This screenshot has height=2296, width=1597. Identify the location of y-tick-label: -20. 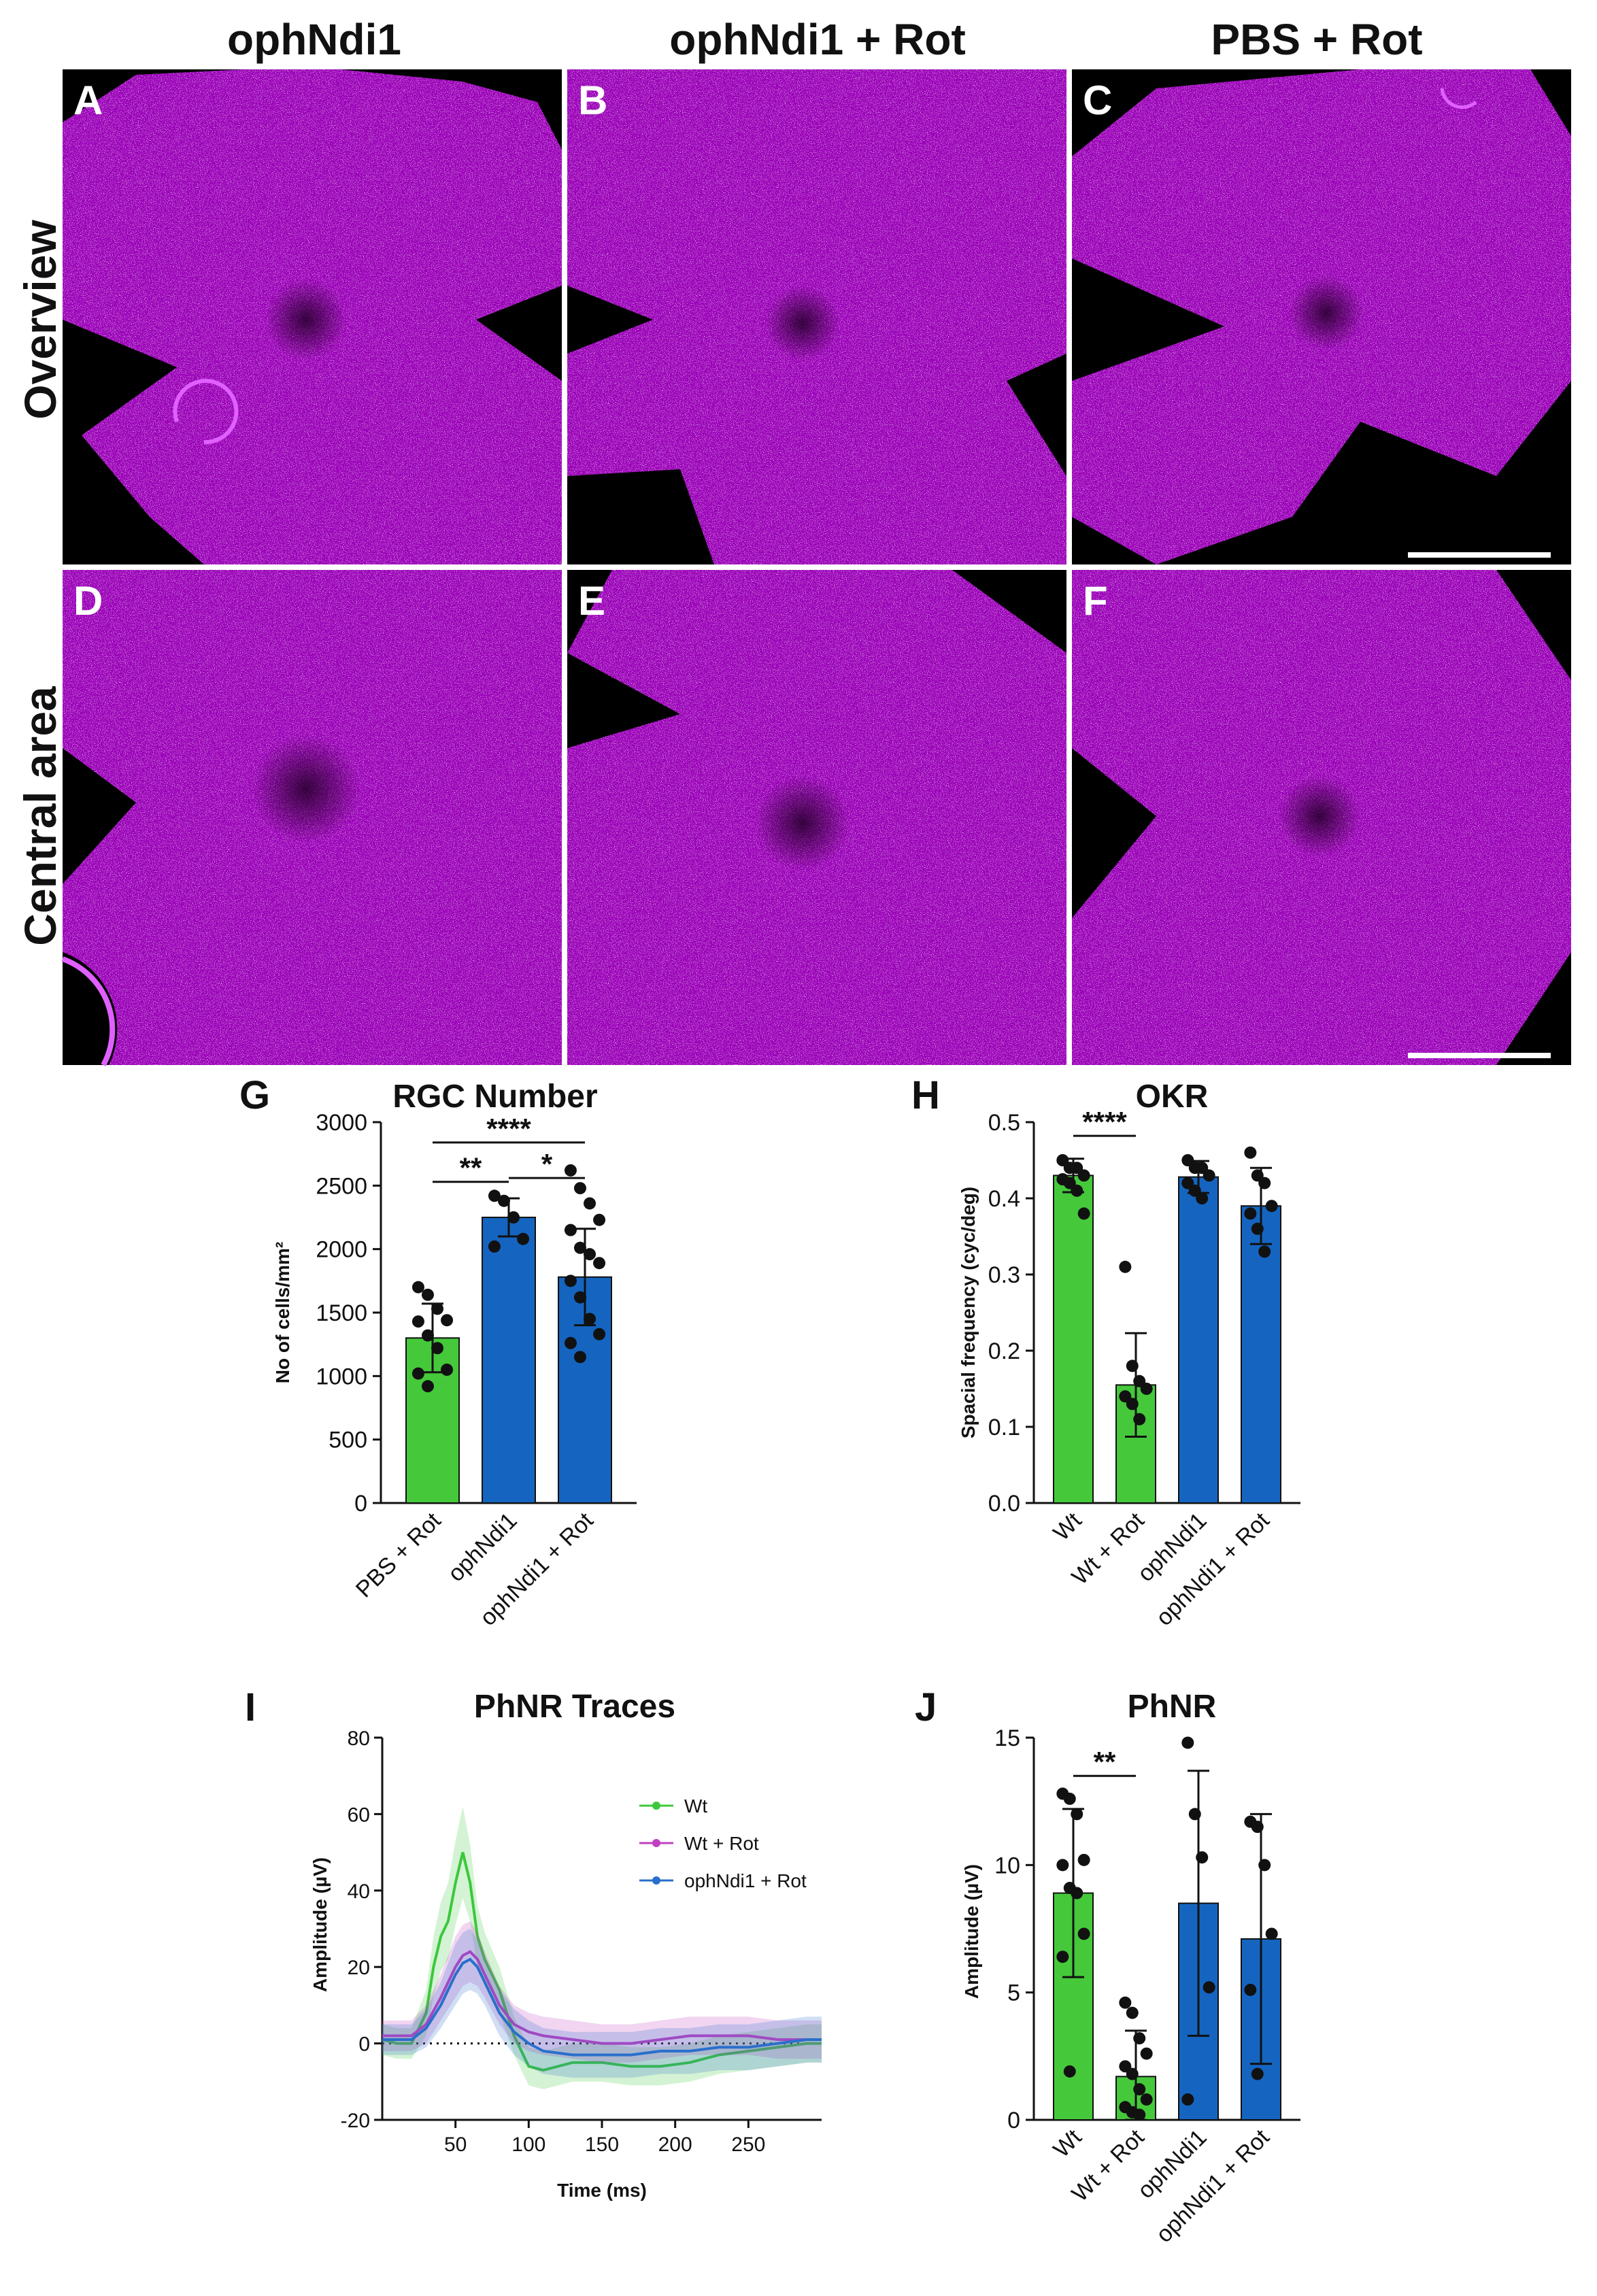
(355, 2121).